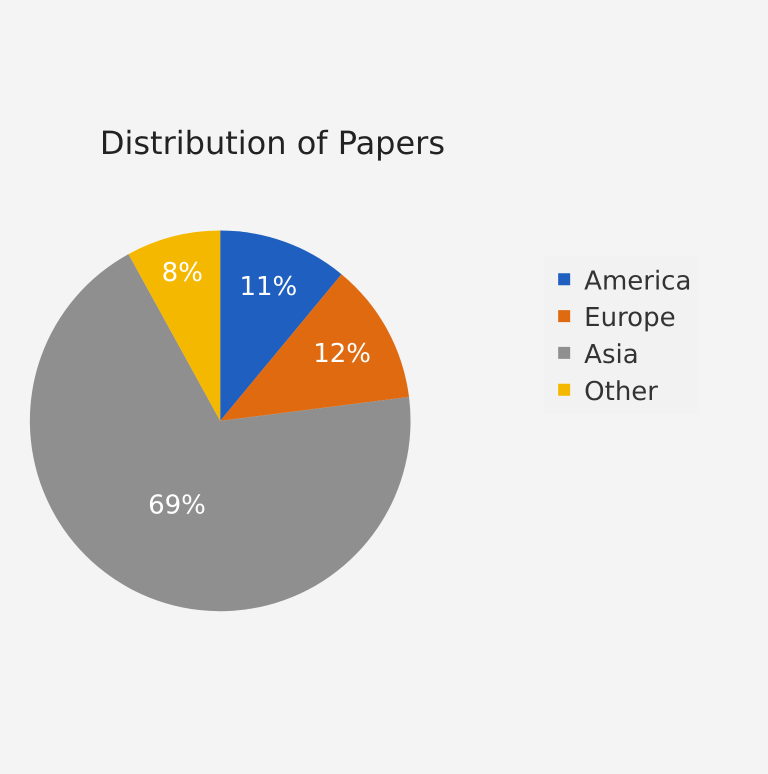  I want to click on chart-title: Distribution of Papers, so click(273, 143).